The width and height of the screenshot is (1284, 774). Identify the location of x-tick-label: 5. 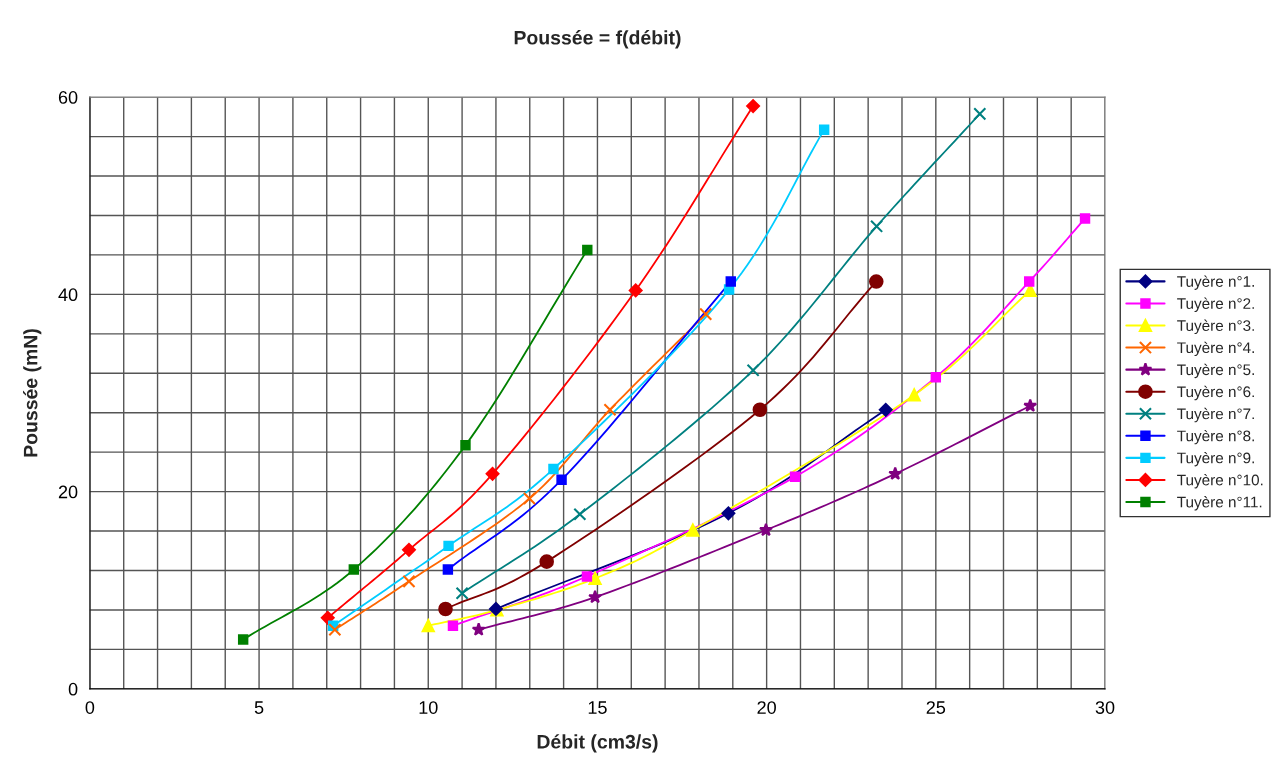
(259, 707).